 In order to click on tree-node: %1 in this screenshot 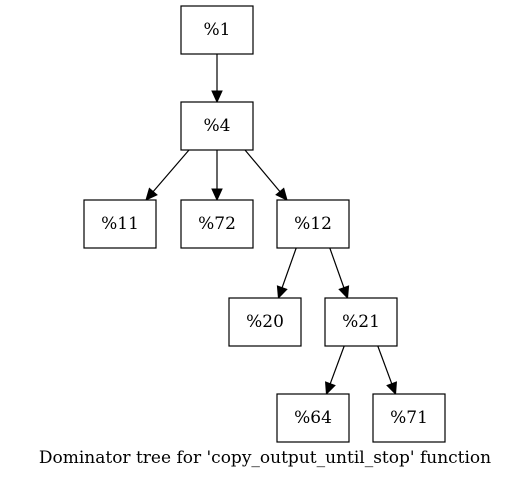, I will do `click(217, 30)`.